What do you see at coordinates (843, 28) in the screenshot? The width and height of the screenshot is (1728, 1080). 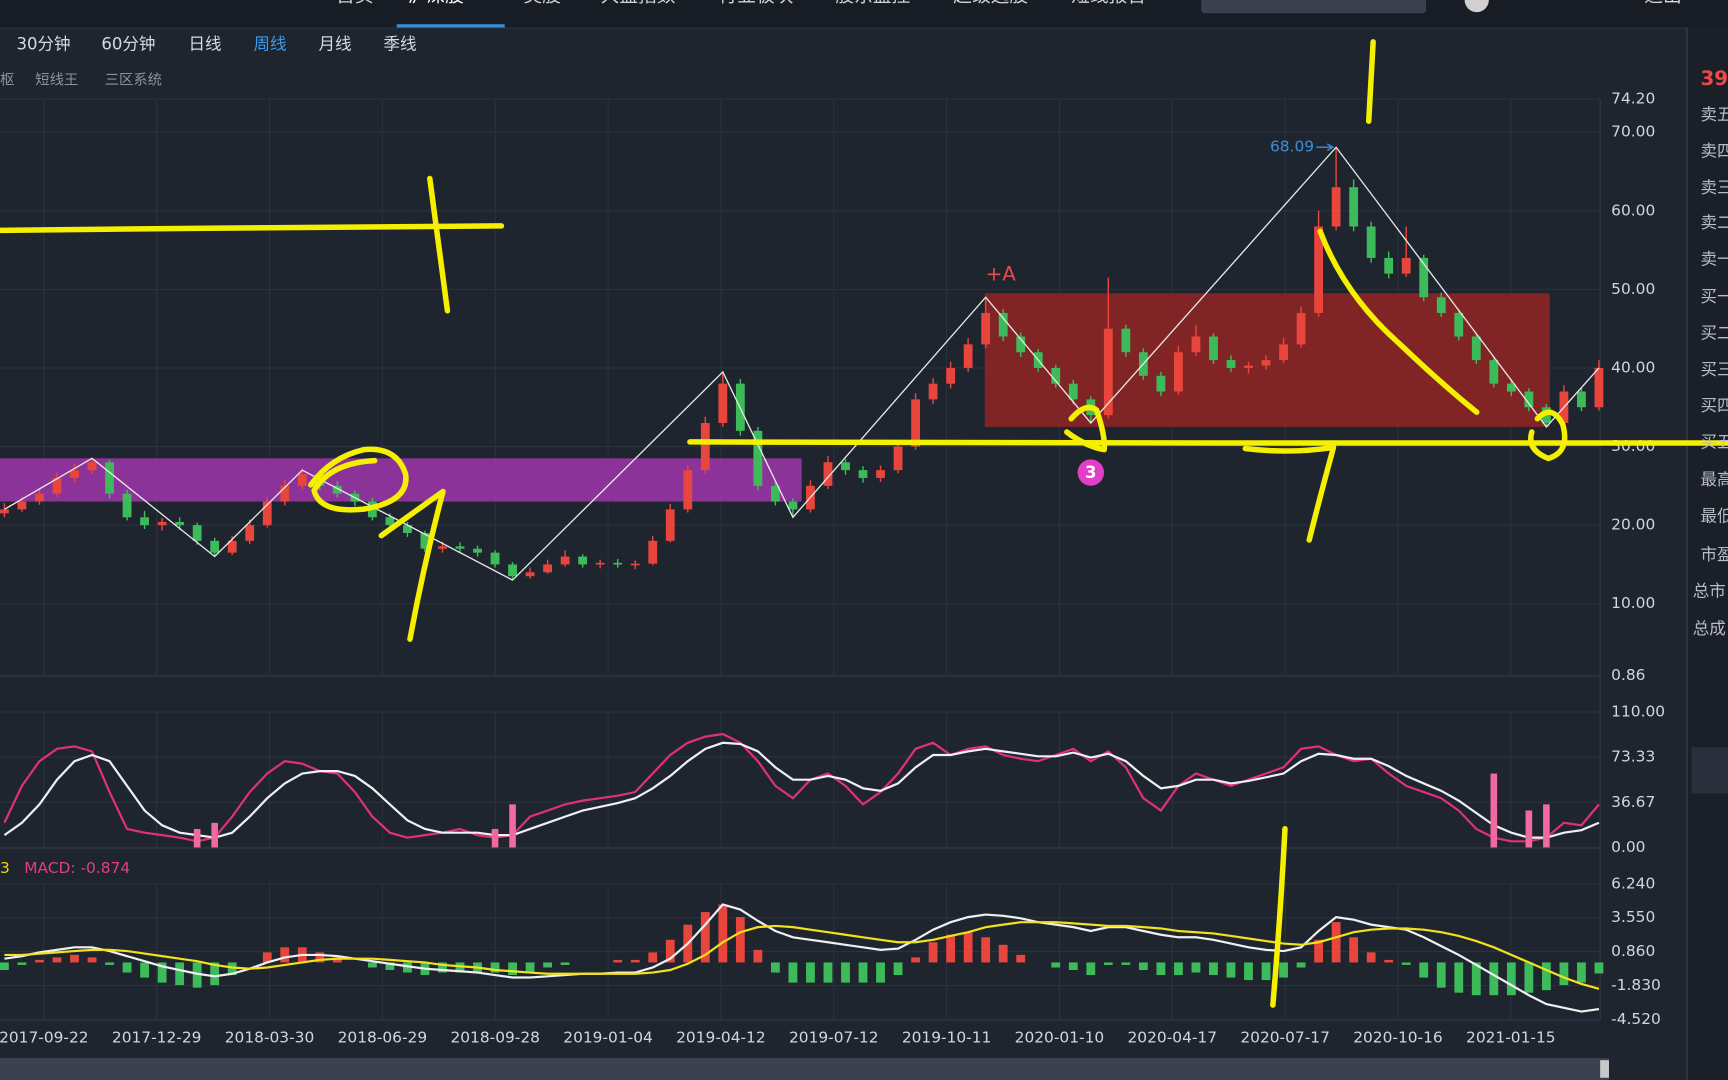 I see `divider` at bounding box center [843, 28].